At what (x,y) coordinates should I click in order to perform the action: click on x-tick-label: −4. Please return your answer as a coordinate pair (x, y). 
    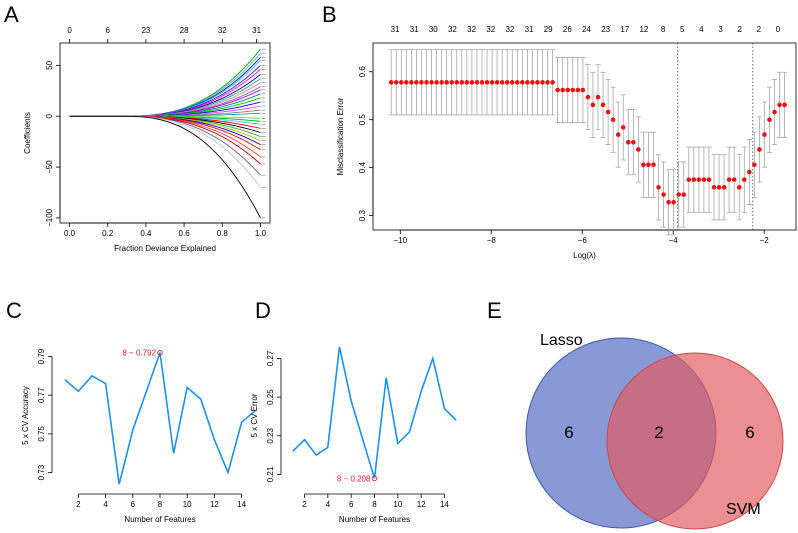
    Looking at the image, I should click on (674, 240).